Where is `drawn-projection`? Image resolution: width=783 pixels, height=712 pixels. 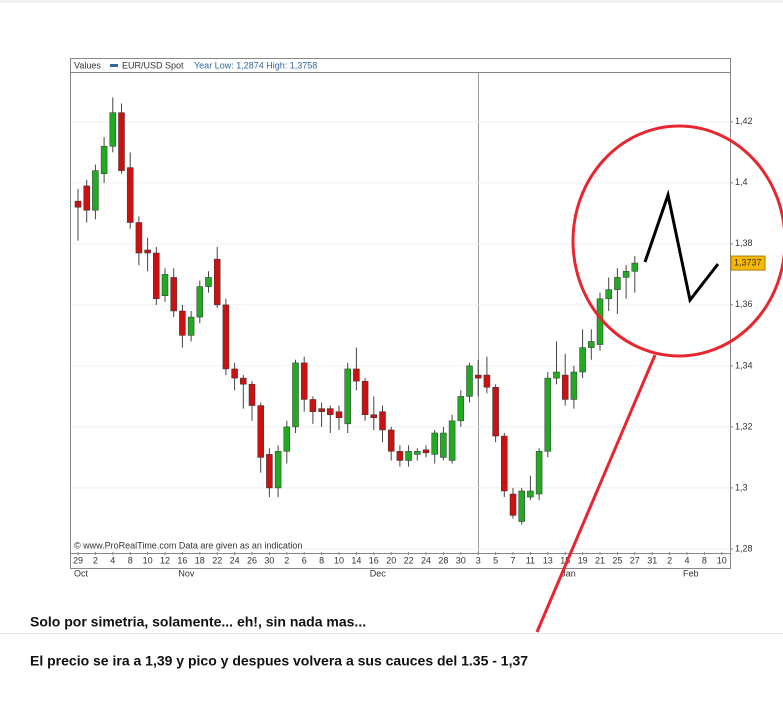
drawn-projection is located at coordinates (681, 246).